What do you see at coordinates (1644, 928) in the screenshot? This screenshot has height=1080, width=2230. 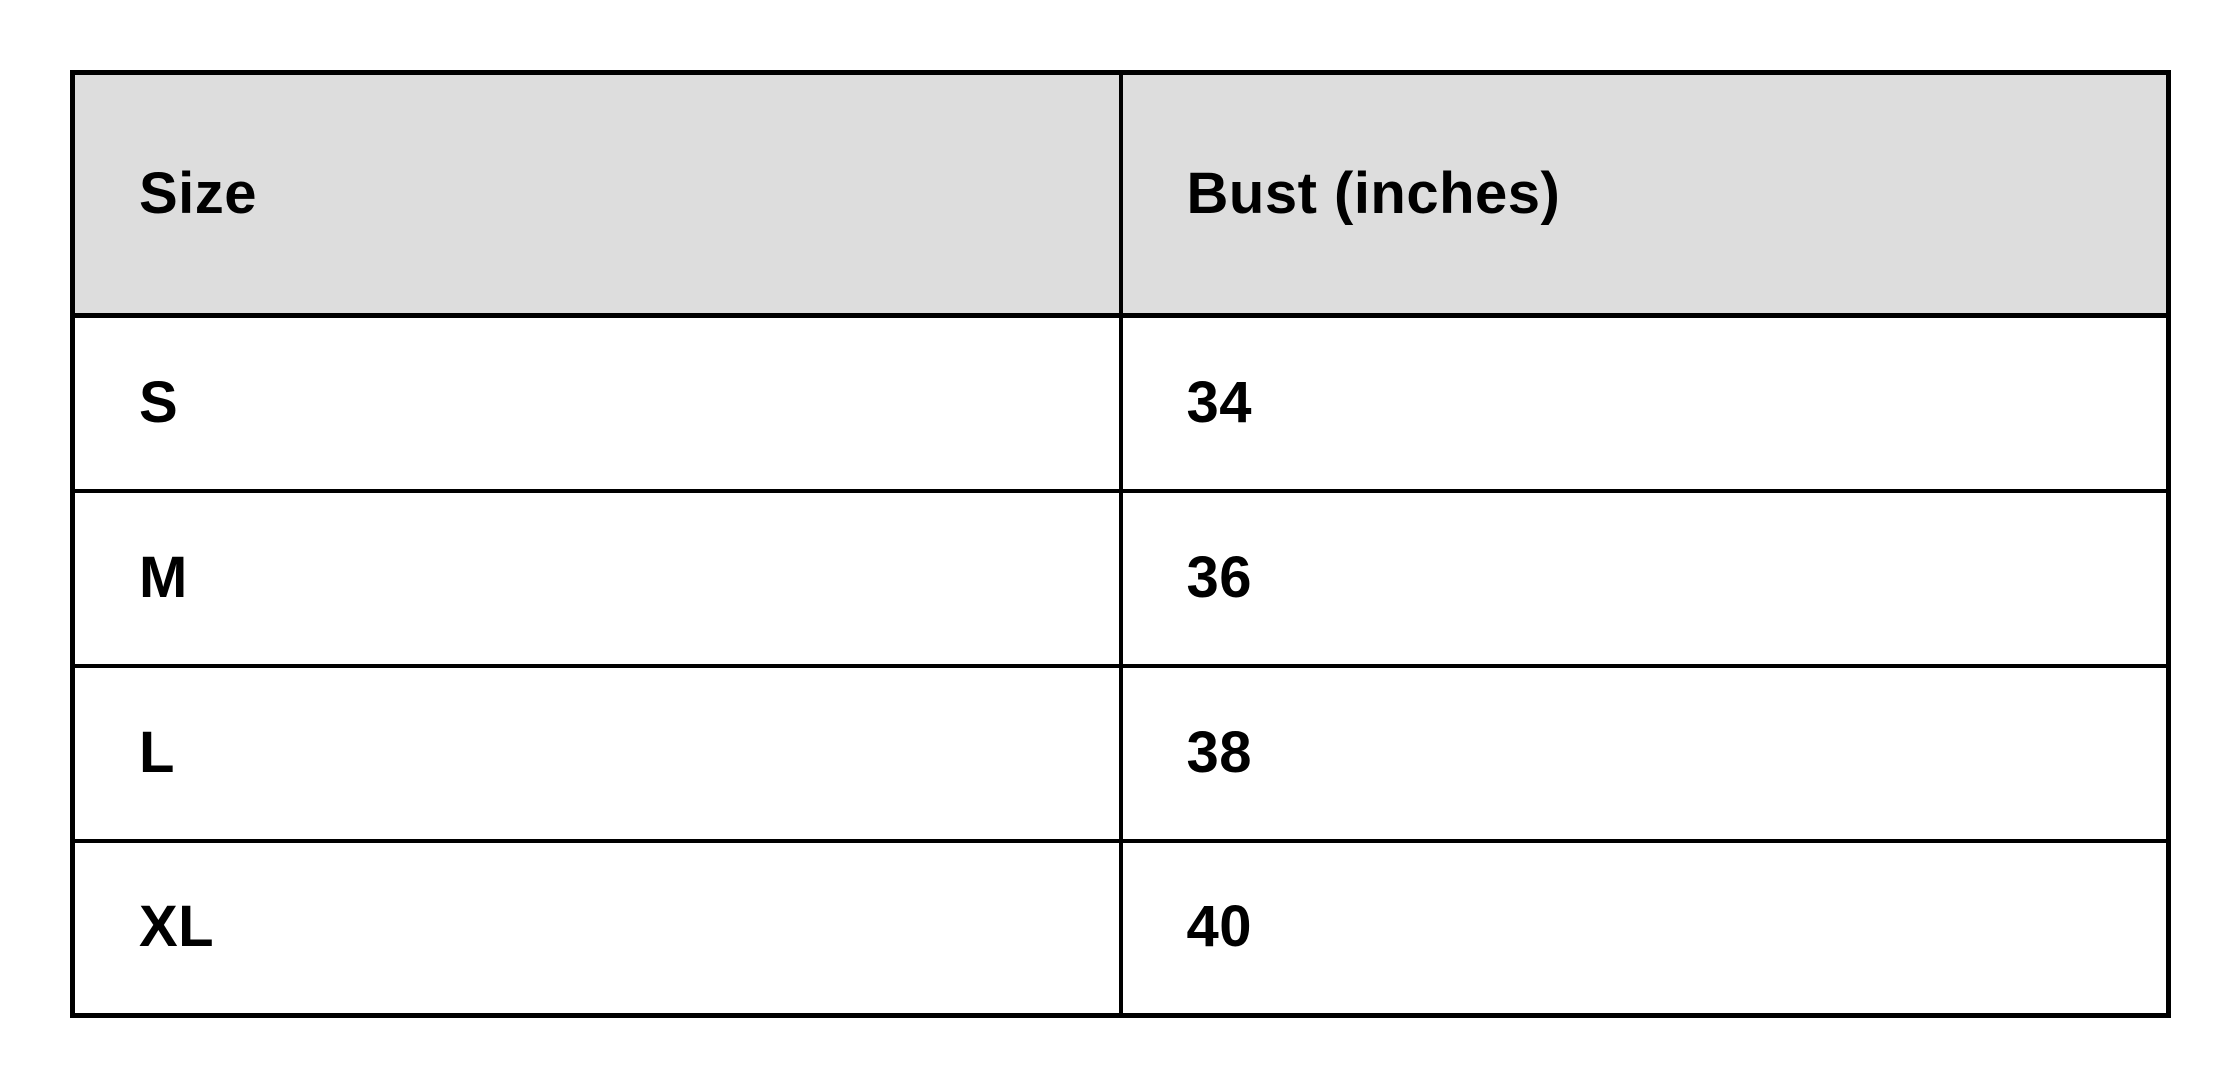 I see `cell-bust-xl: 40` at bounding box center [1644, 928].